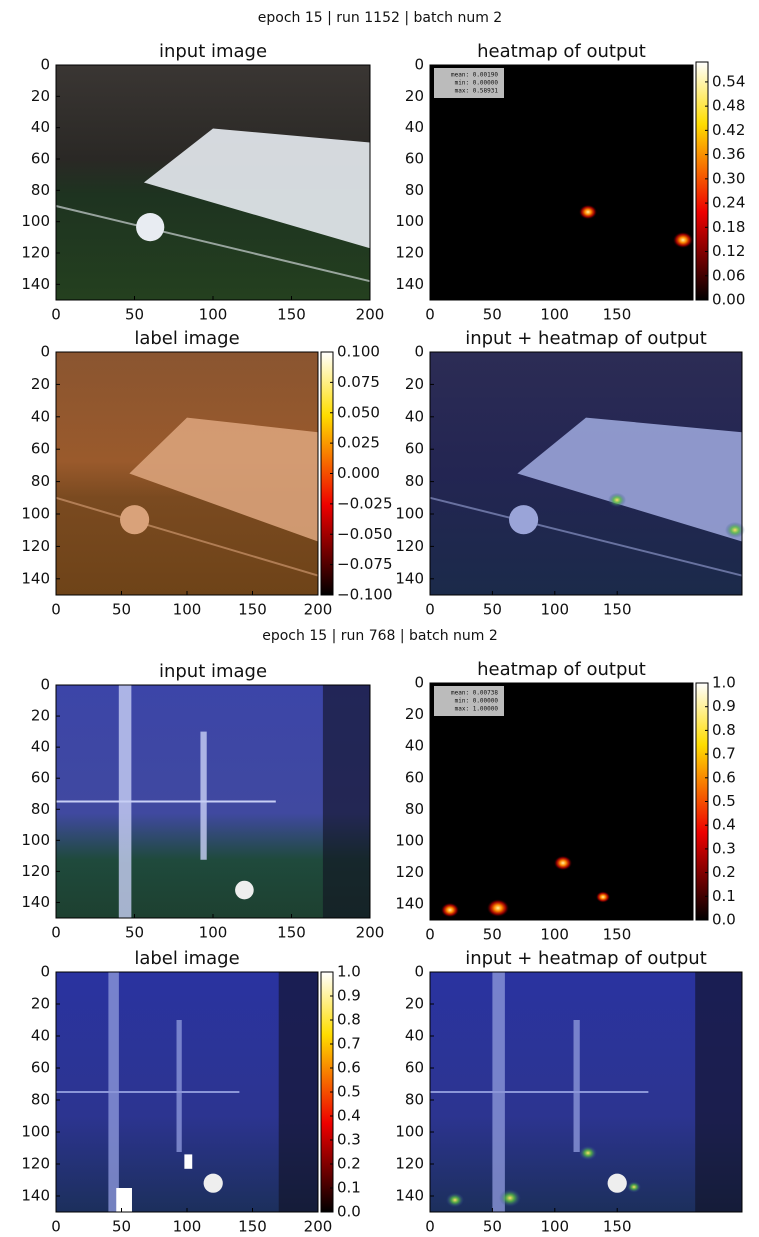 The height and width of the screenshot is (1237, 759). Describe the element at coordinates (188, 1161) in the screenshot. I see `label-mark` at that location.